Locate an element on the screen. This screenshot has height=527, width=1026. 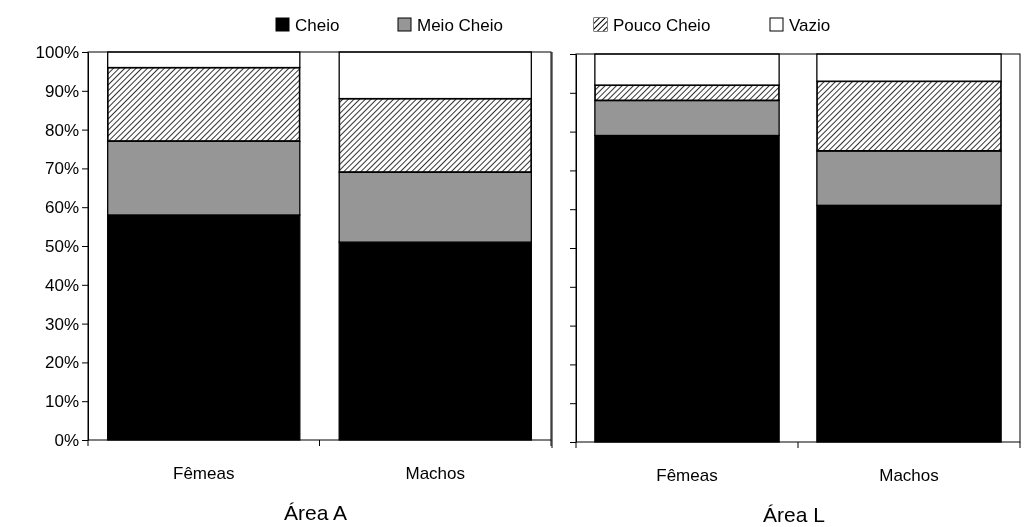
y-tick-label: 90% is located at coordinates (61, 91).